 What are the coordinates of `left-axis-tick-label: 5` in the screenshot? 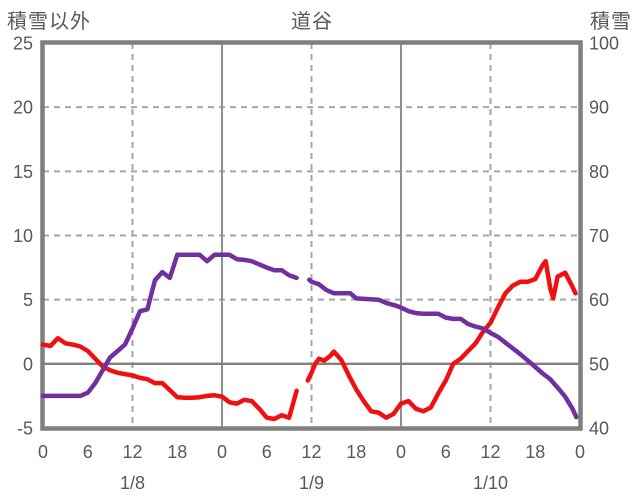 It's located at (28, 300).